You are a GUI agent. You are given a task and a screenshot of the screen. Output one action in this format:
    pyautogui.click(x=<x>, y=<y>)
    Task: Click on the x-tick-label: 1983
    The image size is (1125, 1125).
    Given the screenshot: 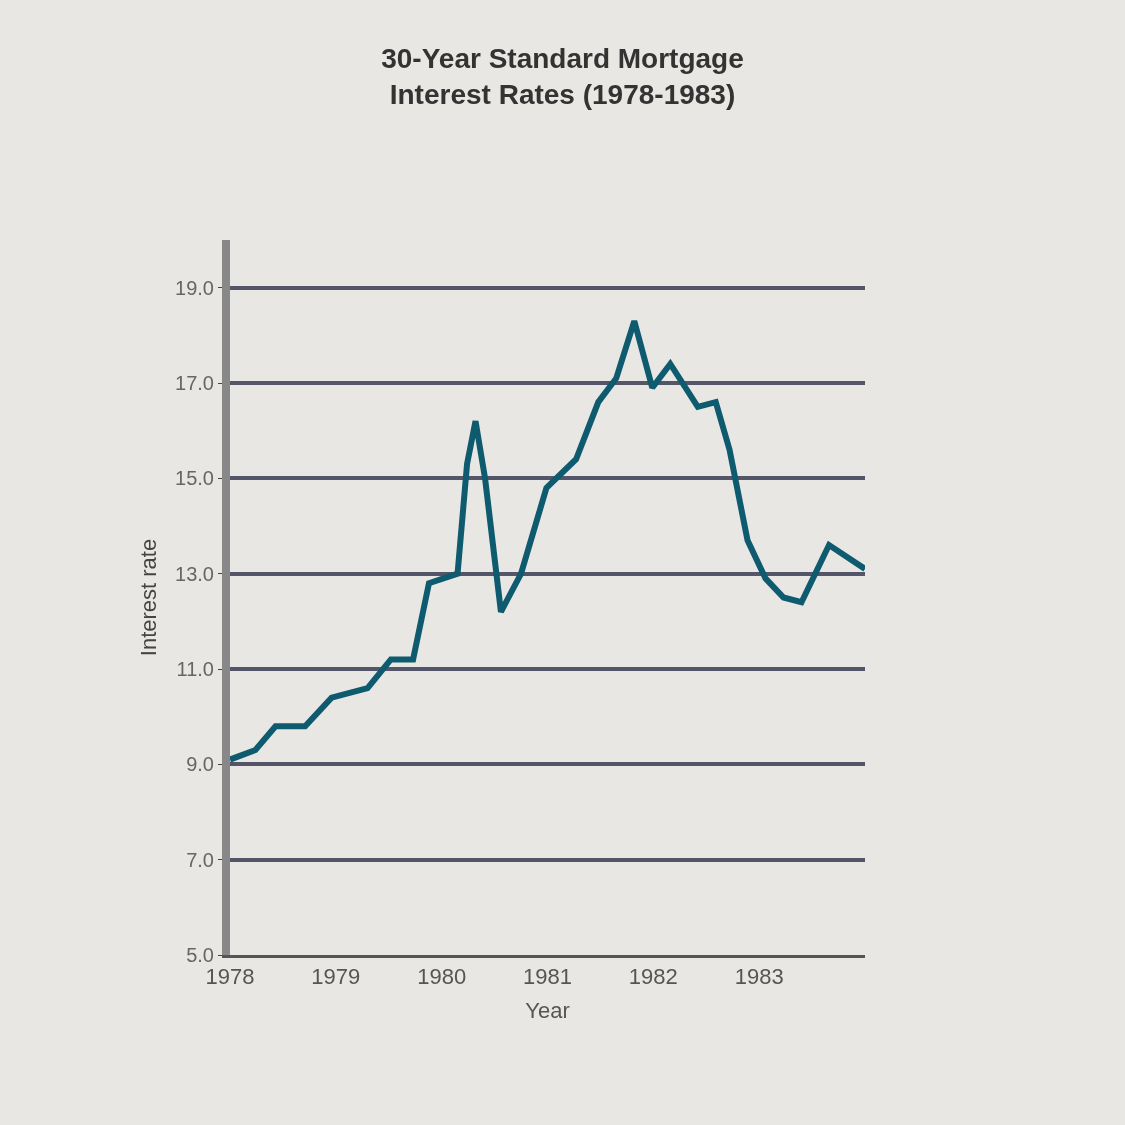 What is the action you would take?
    pyautogui.click(x=759, y=977)
    